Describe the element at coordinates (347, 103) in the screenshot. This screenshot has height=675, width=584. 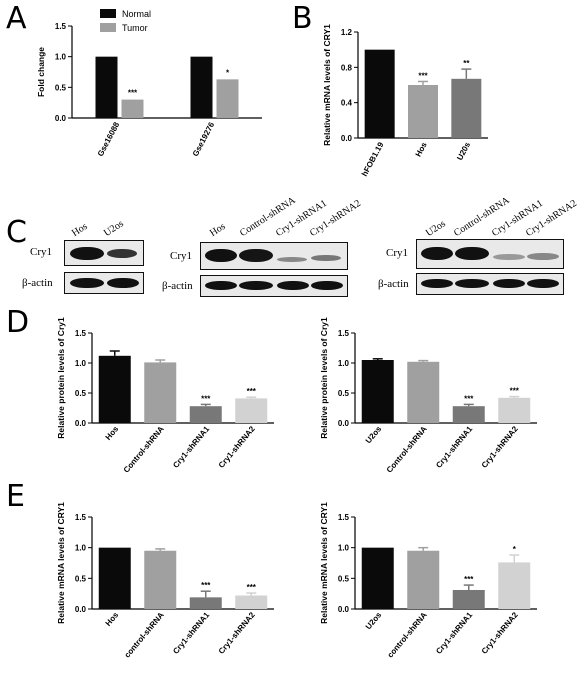
I see `y-tick-label: 0.4` at that location.